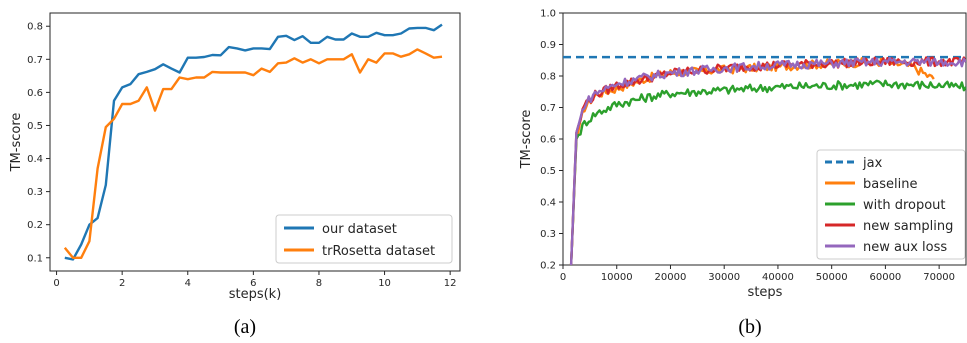 The width and height of the screenshot is (967, 343). I want to click on chart-b-ylabel: TM-score, so click(526, 140).